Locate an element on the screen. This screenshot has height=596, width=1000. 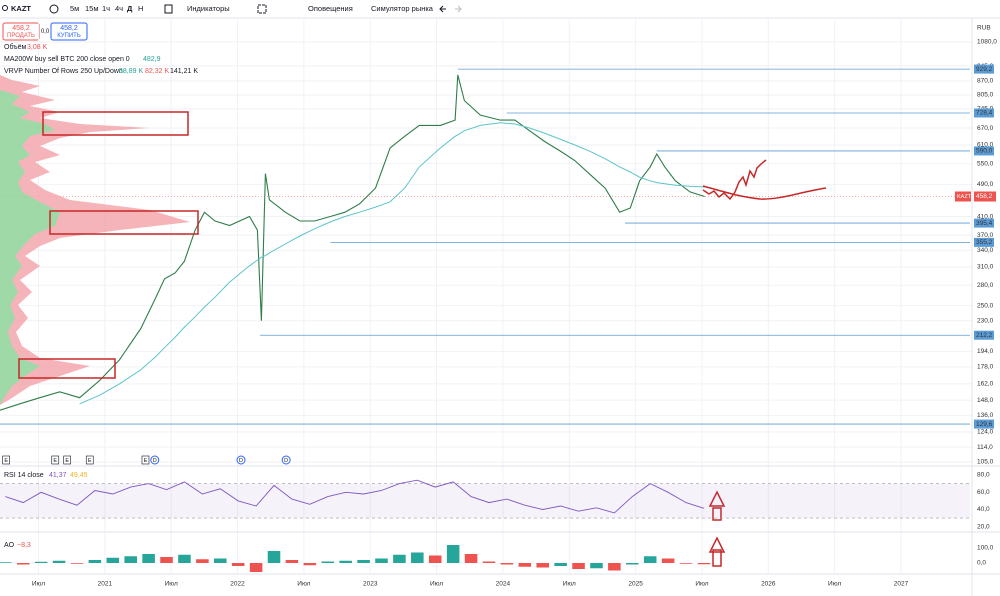
interval: Н is located at coordinates (140, 8).